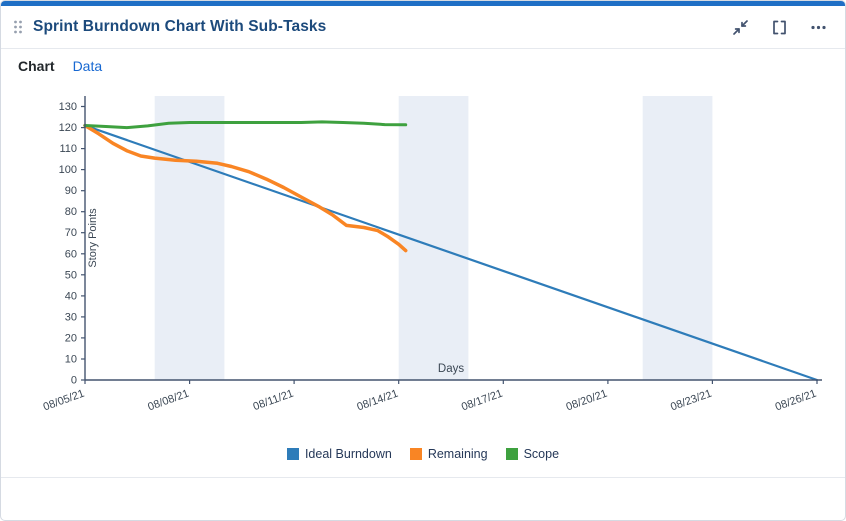  What do you see at coordinates (87, 66) in the screenshot?
I see `tab-data: Data` at bounding box center [87, 66].